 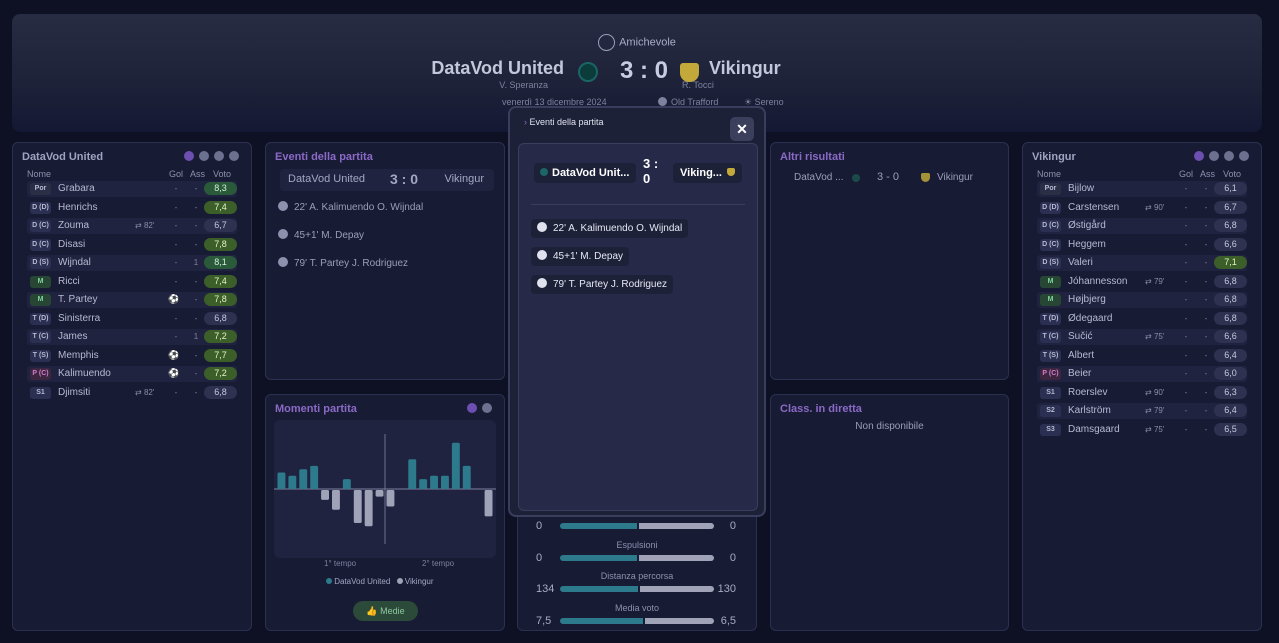 What do you see at coordinates (74, 392) in the screenshot?
I see `player-name: Djimsiti` at bounding box center [74, 392].